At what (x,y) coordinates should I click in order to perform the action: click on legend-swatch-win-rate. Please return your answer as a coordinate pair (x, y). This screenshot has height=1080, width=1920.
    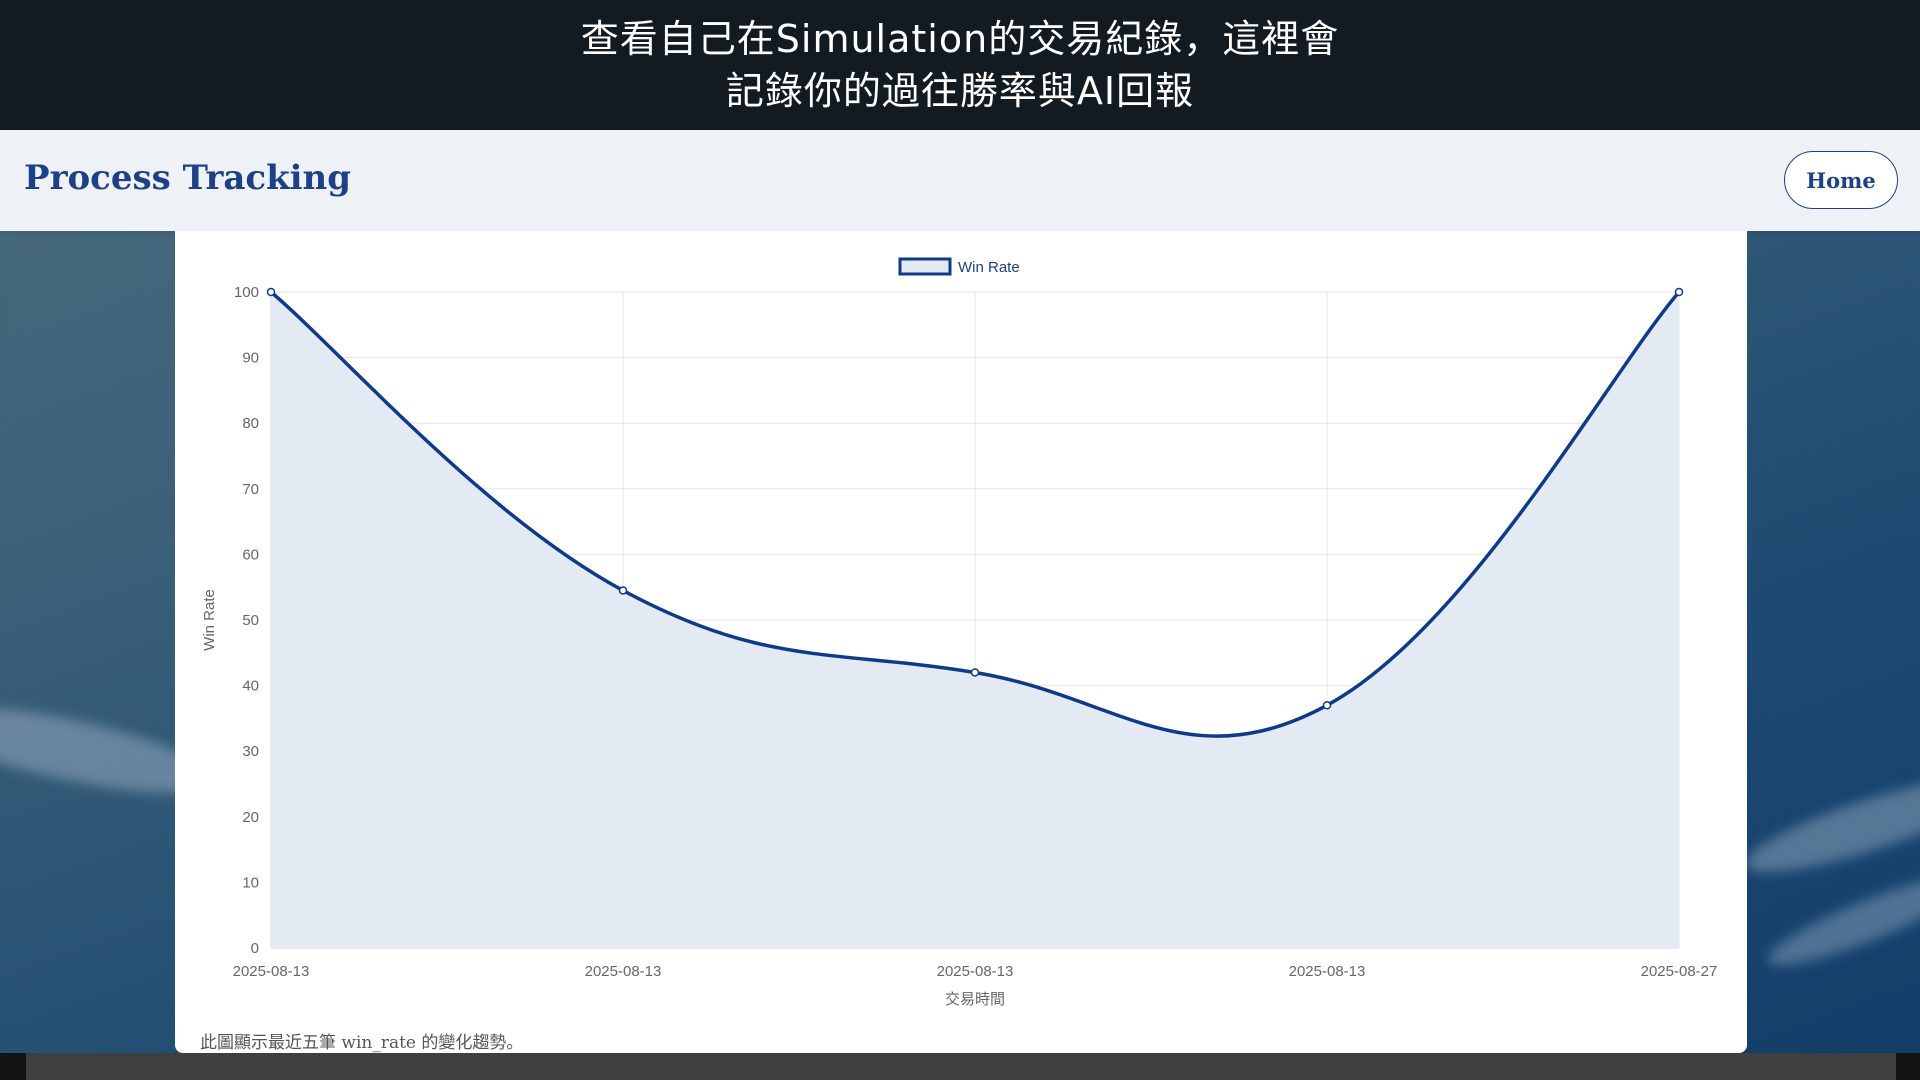
    Looking at the image, I should click on (925, 266).